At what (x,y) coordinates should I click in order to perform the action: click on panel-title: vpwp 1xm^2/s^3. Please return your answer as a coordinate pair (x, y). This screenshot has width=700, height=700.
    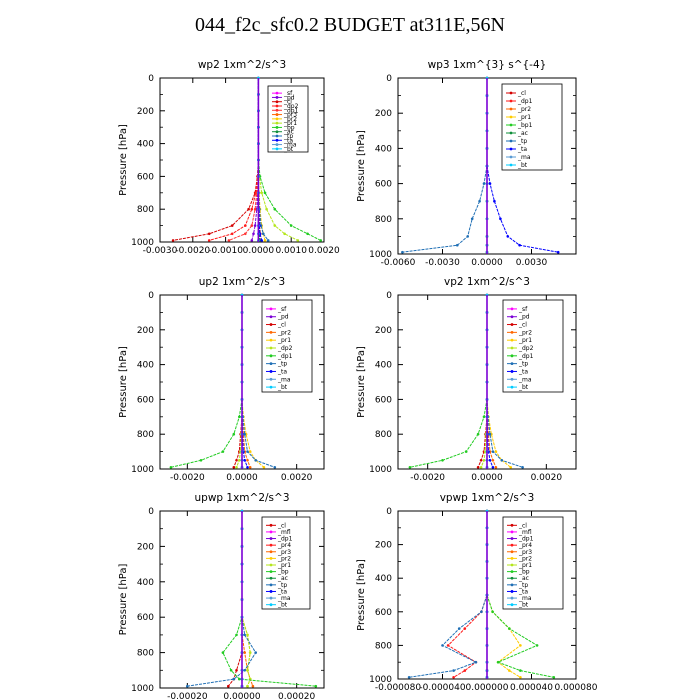
    Looking at the image, I should click on (487, 498).